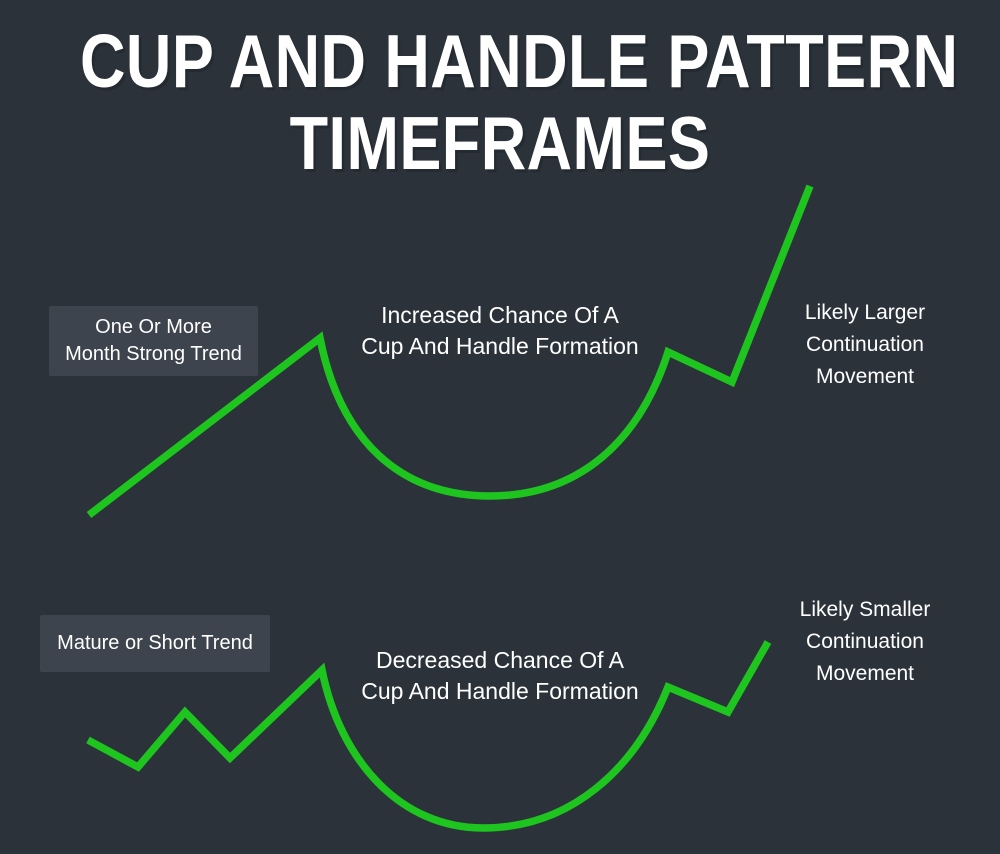  I want to click on larger-continuation-label-line-3: Movement, so click(865, 376).